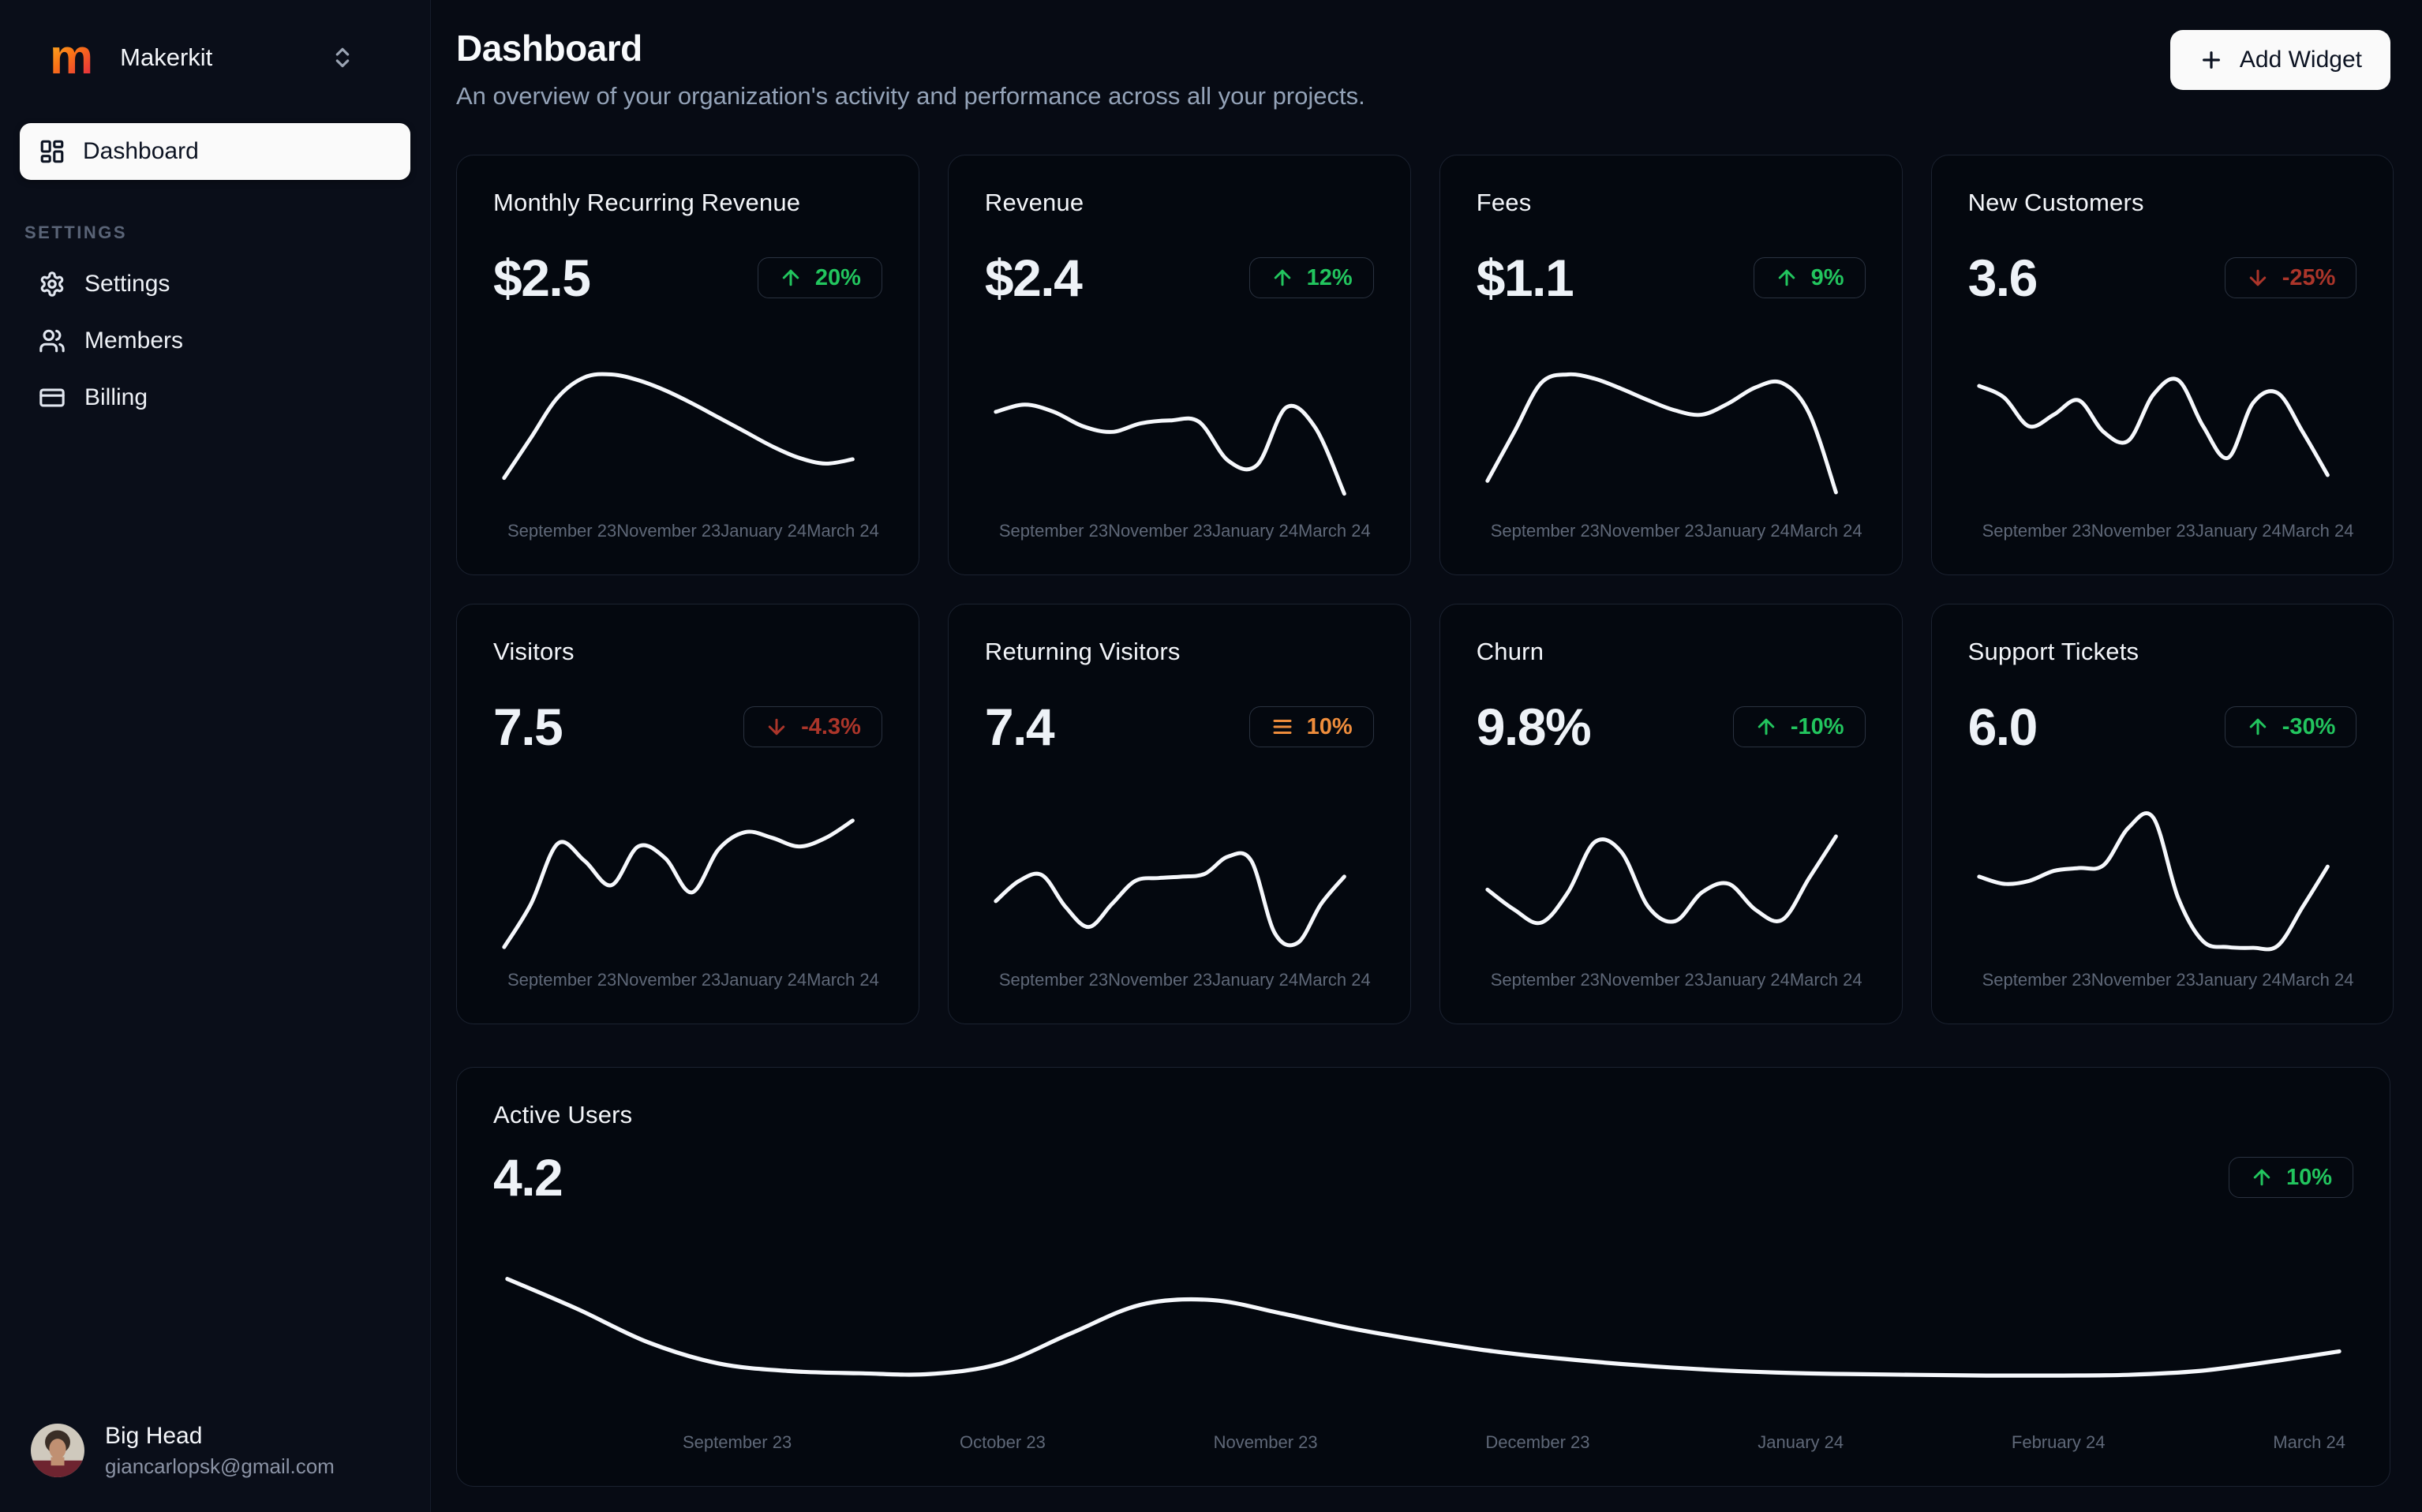  Describe the element at coordinates (2003, 727) in the screenshot. I see `metric-value: 6.0` at that location.